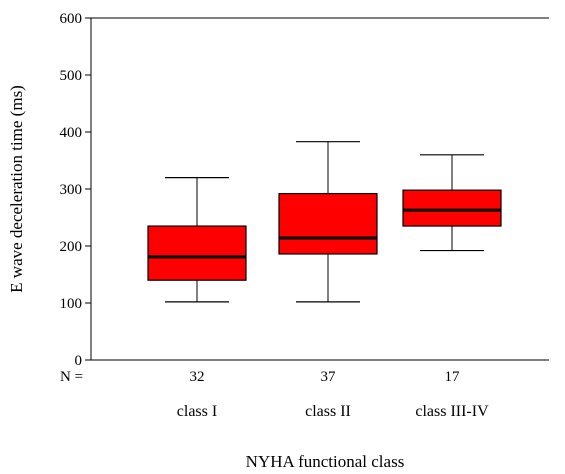 The height and width of the screenshot is (474, 565). What do you see at coordinates (71, 190) in the screenshot?
I see `y-tick-label: 300` at bounding box center [71, 190].